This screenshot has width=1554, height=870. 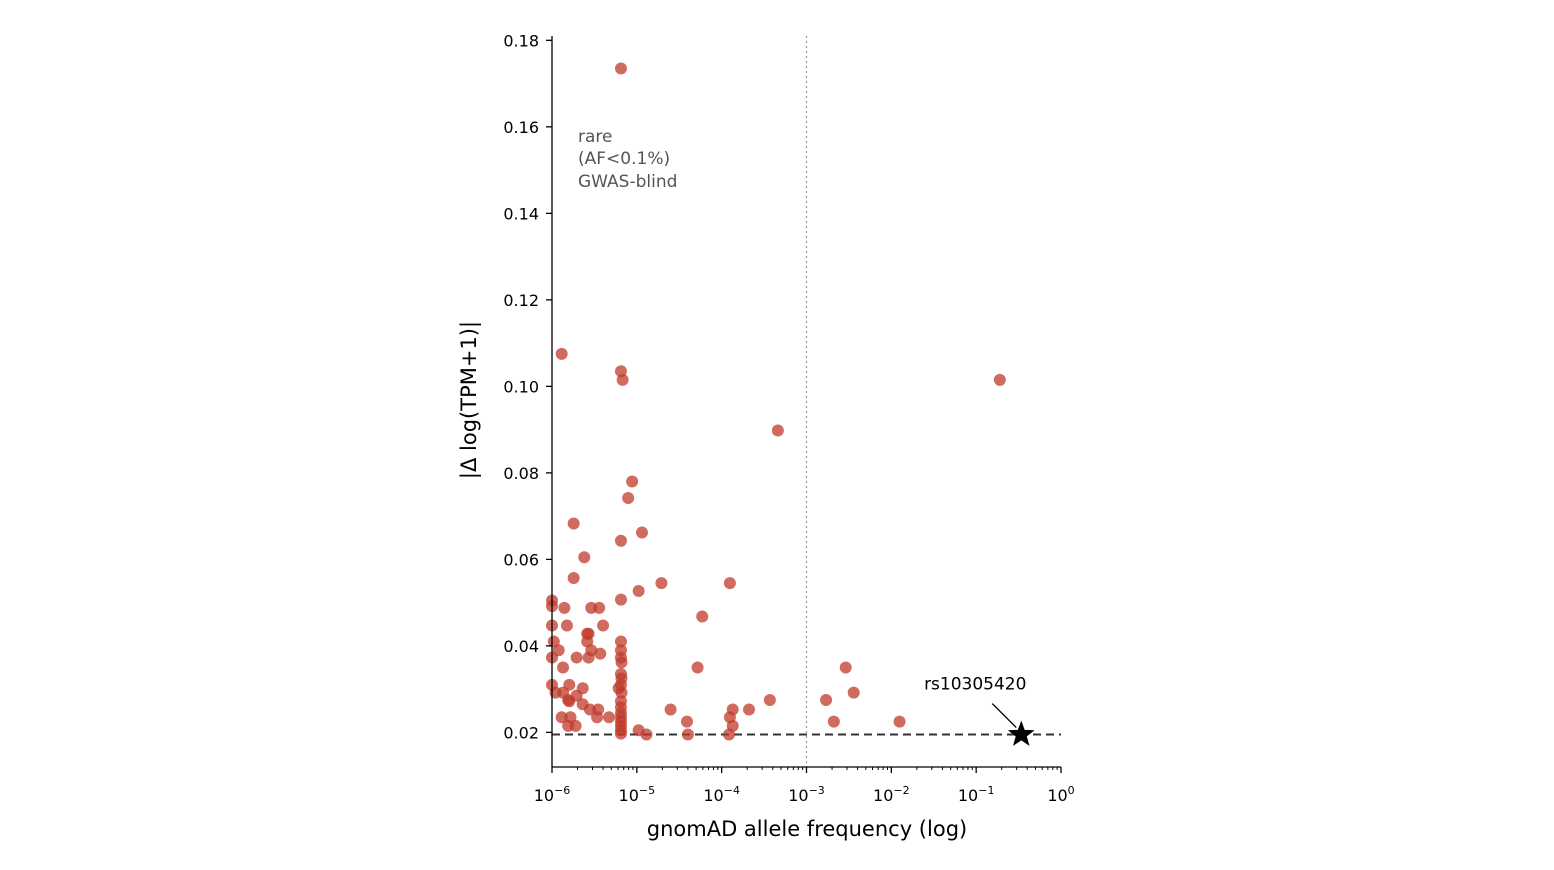 I want to click on x-tick-label: 10⁻³, so click(x=806, y=794).